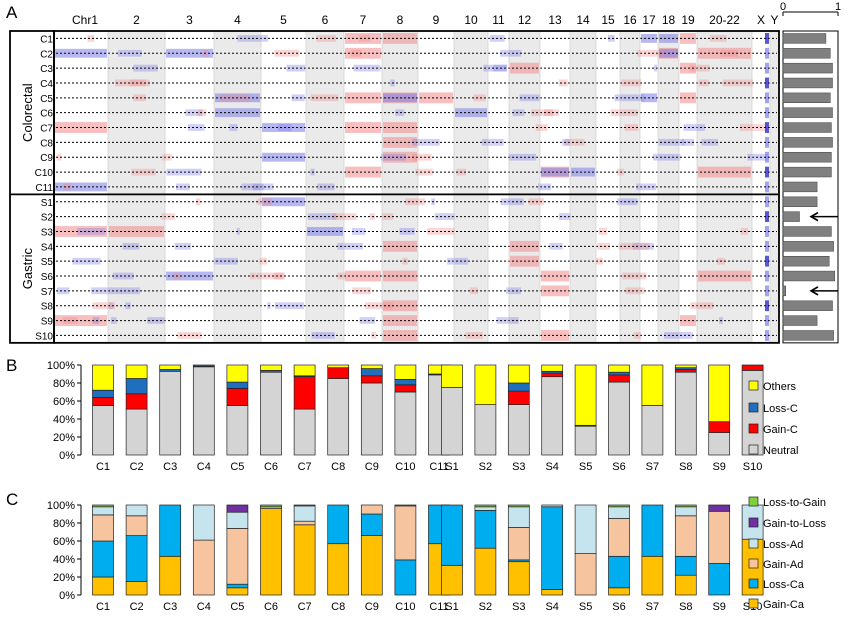 The image size is (850, 621). I want to click on row-label: C2, so click(46, 54).